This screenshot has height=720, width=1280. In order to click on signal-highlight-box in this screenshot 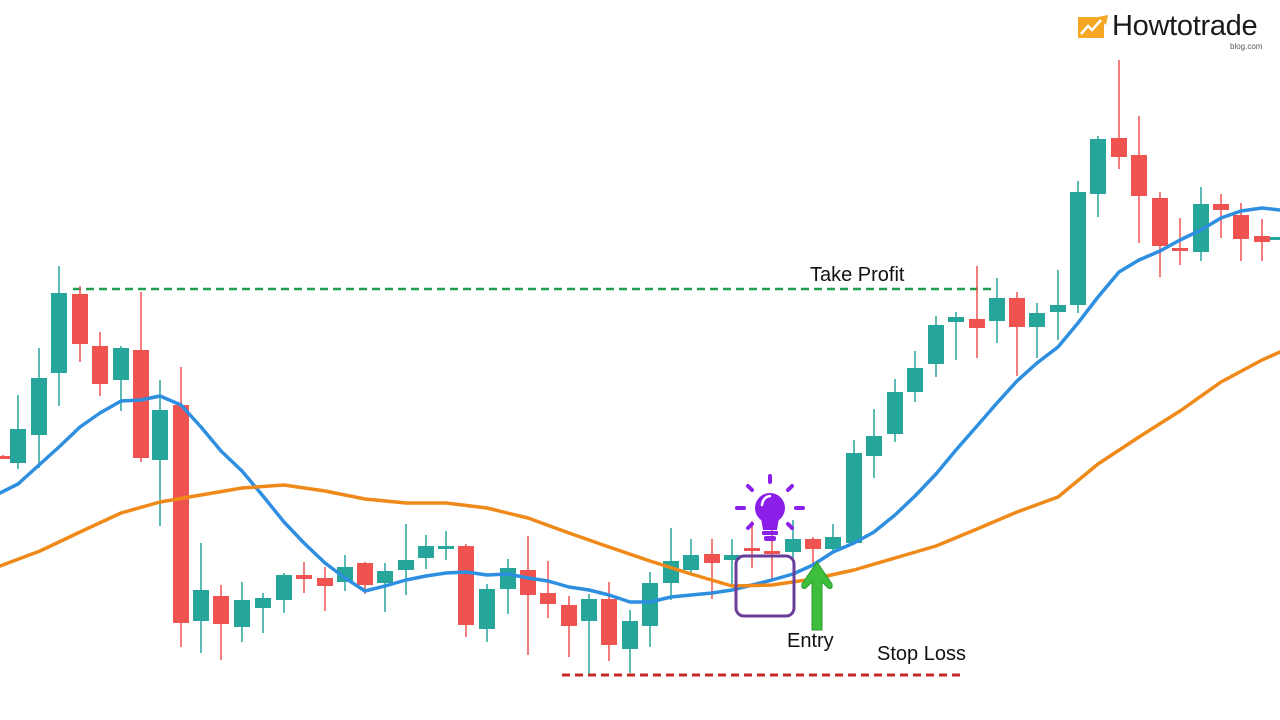, I will do `click(765, 586)`.